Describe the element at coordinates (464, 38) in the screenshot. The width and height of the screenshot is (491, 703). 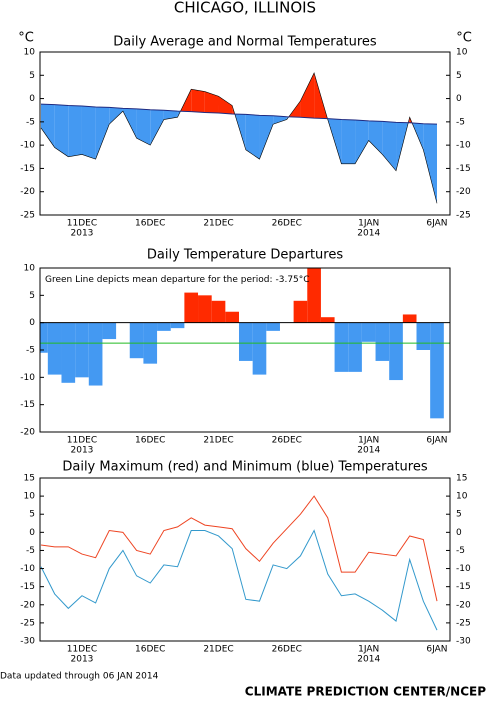
I see `y2-unit: °C` at that location.